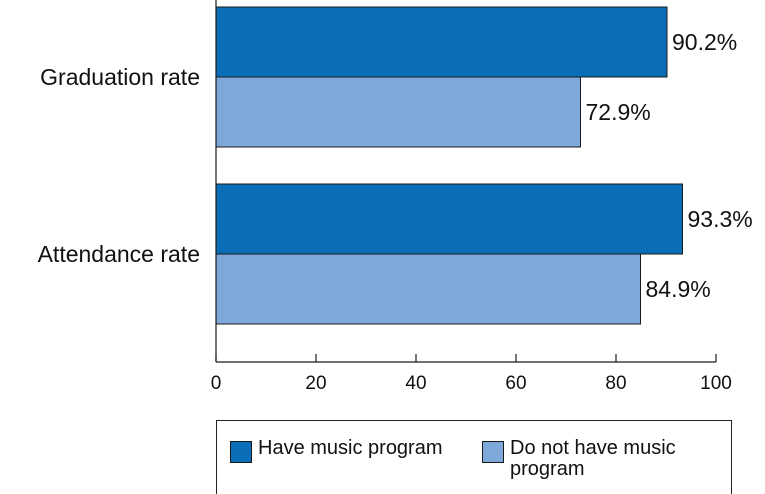 This screenshot has width=765, height=494. I want to click on legend-item-no-music: Do not have music program, so click(602, 459).